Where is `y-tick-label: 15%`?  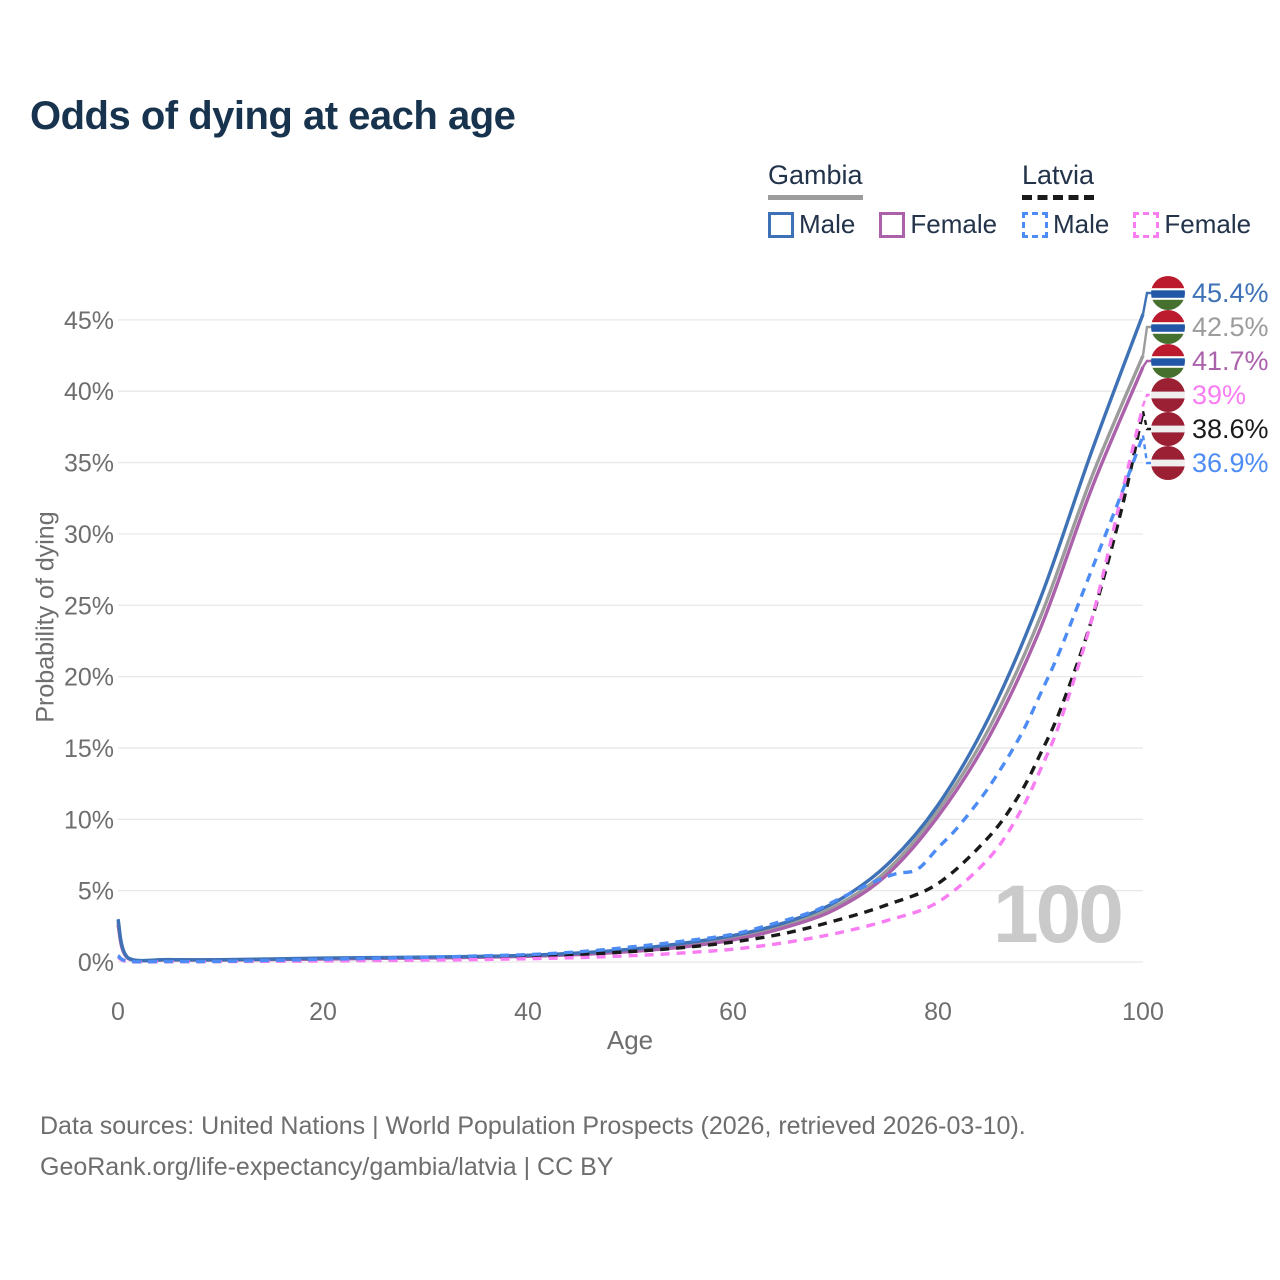 y-tick-label: 15% is located at coordinates (89, 749).